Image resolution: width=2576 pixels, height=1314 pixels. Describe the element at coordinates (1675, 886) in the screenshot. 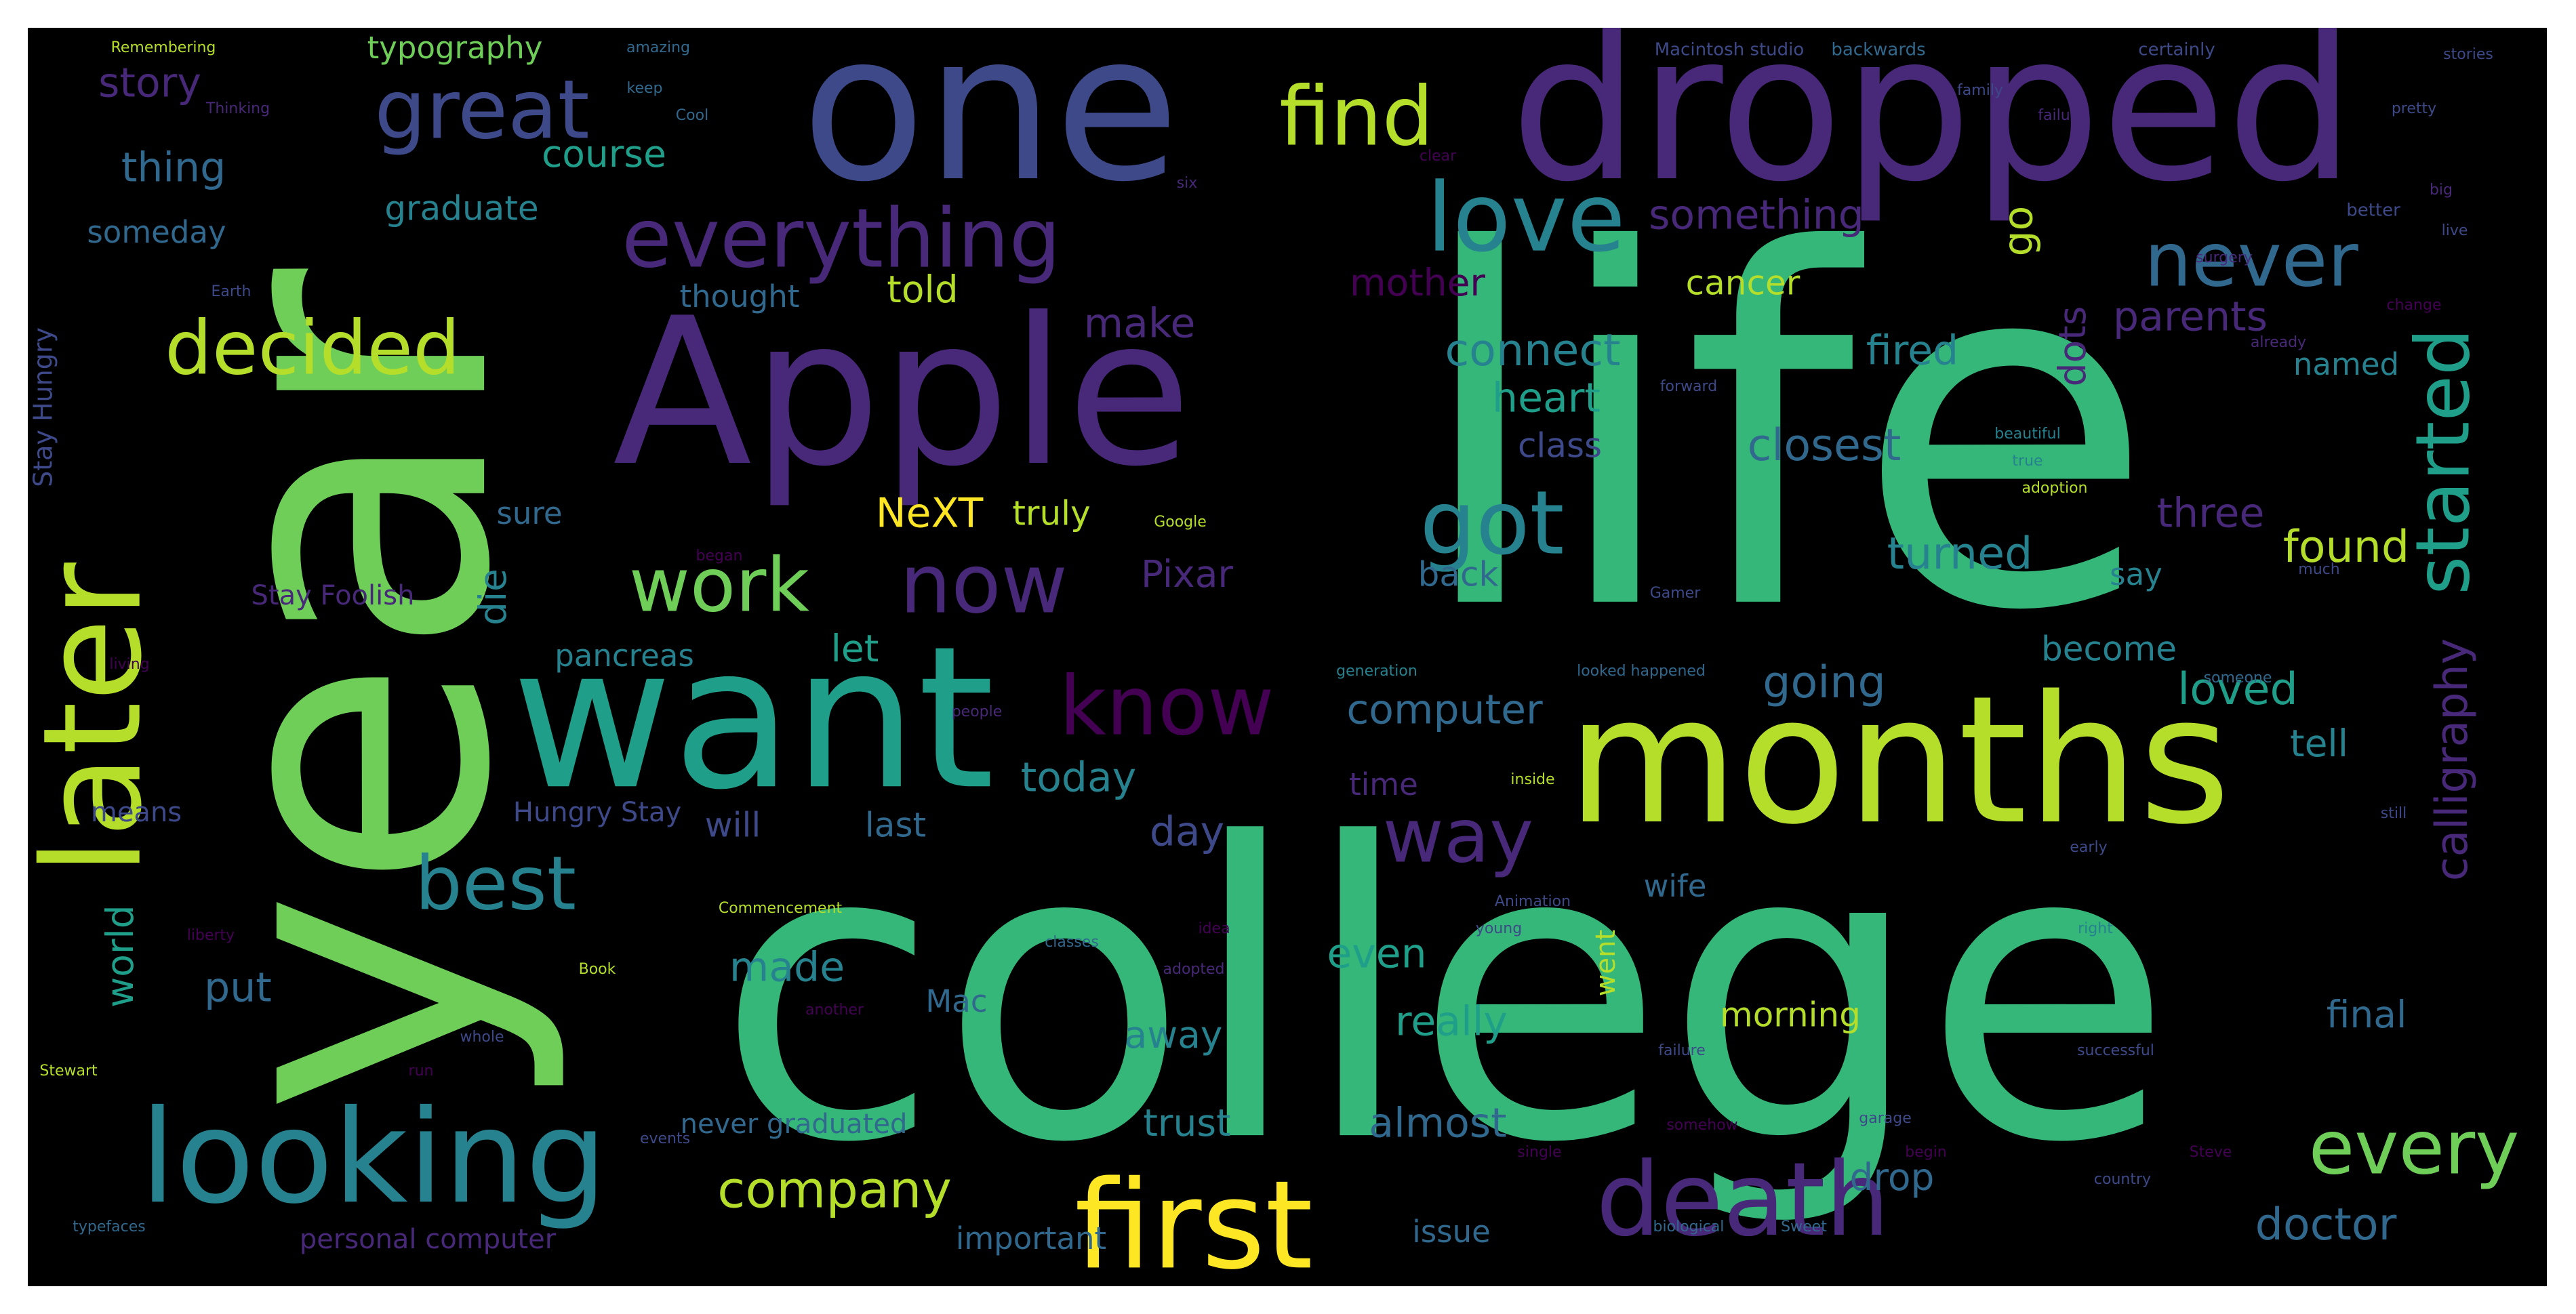

I see `cloud-word: wife` at that location.